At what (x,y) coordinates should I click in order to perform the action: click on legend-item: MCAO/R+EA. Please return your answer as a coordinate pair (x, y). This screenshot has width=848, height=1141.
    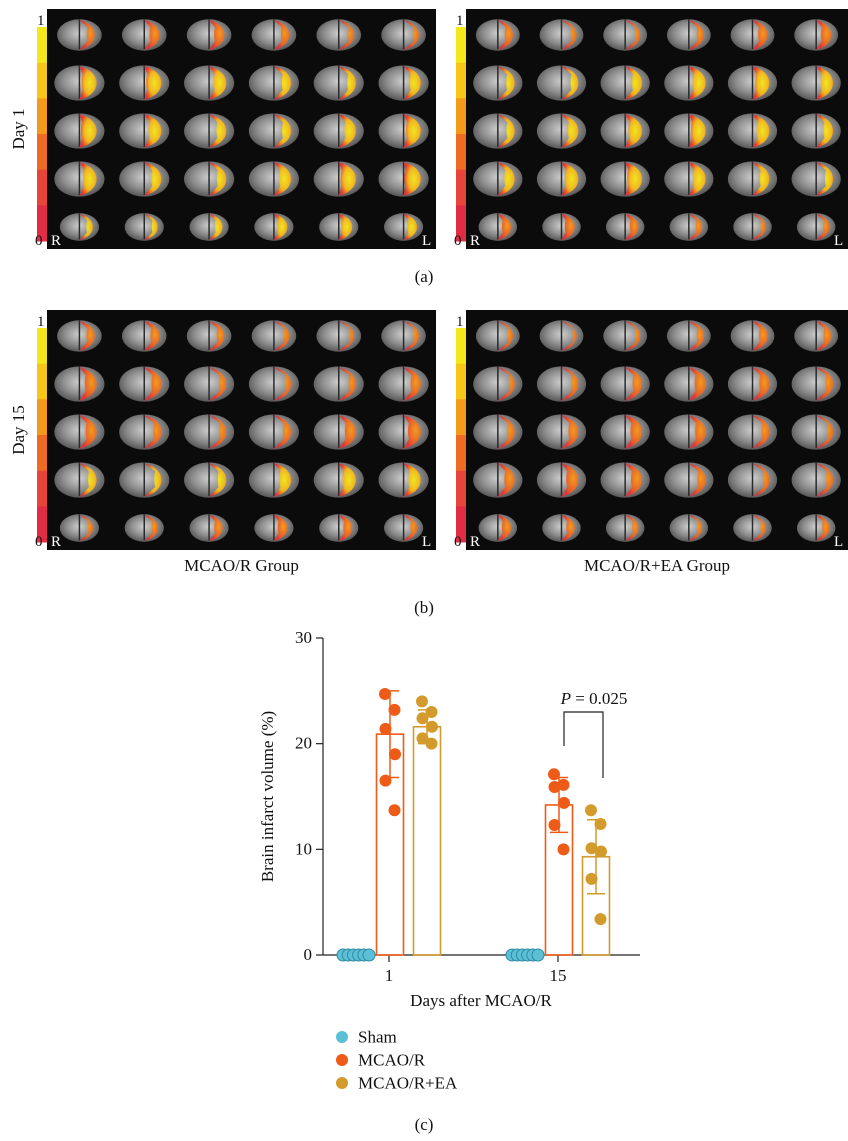
    Looking at the image, I should click on (397, 1083).